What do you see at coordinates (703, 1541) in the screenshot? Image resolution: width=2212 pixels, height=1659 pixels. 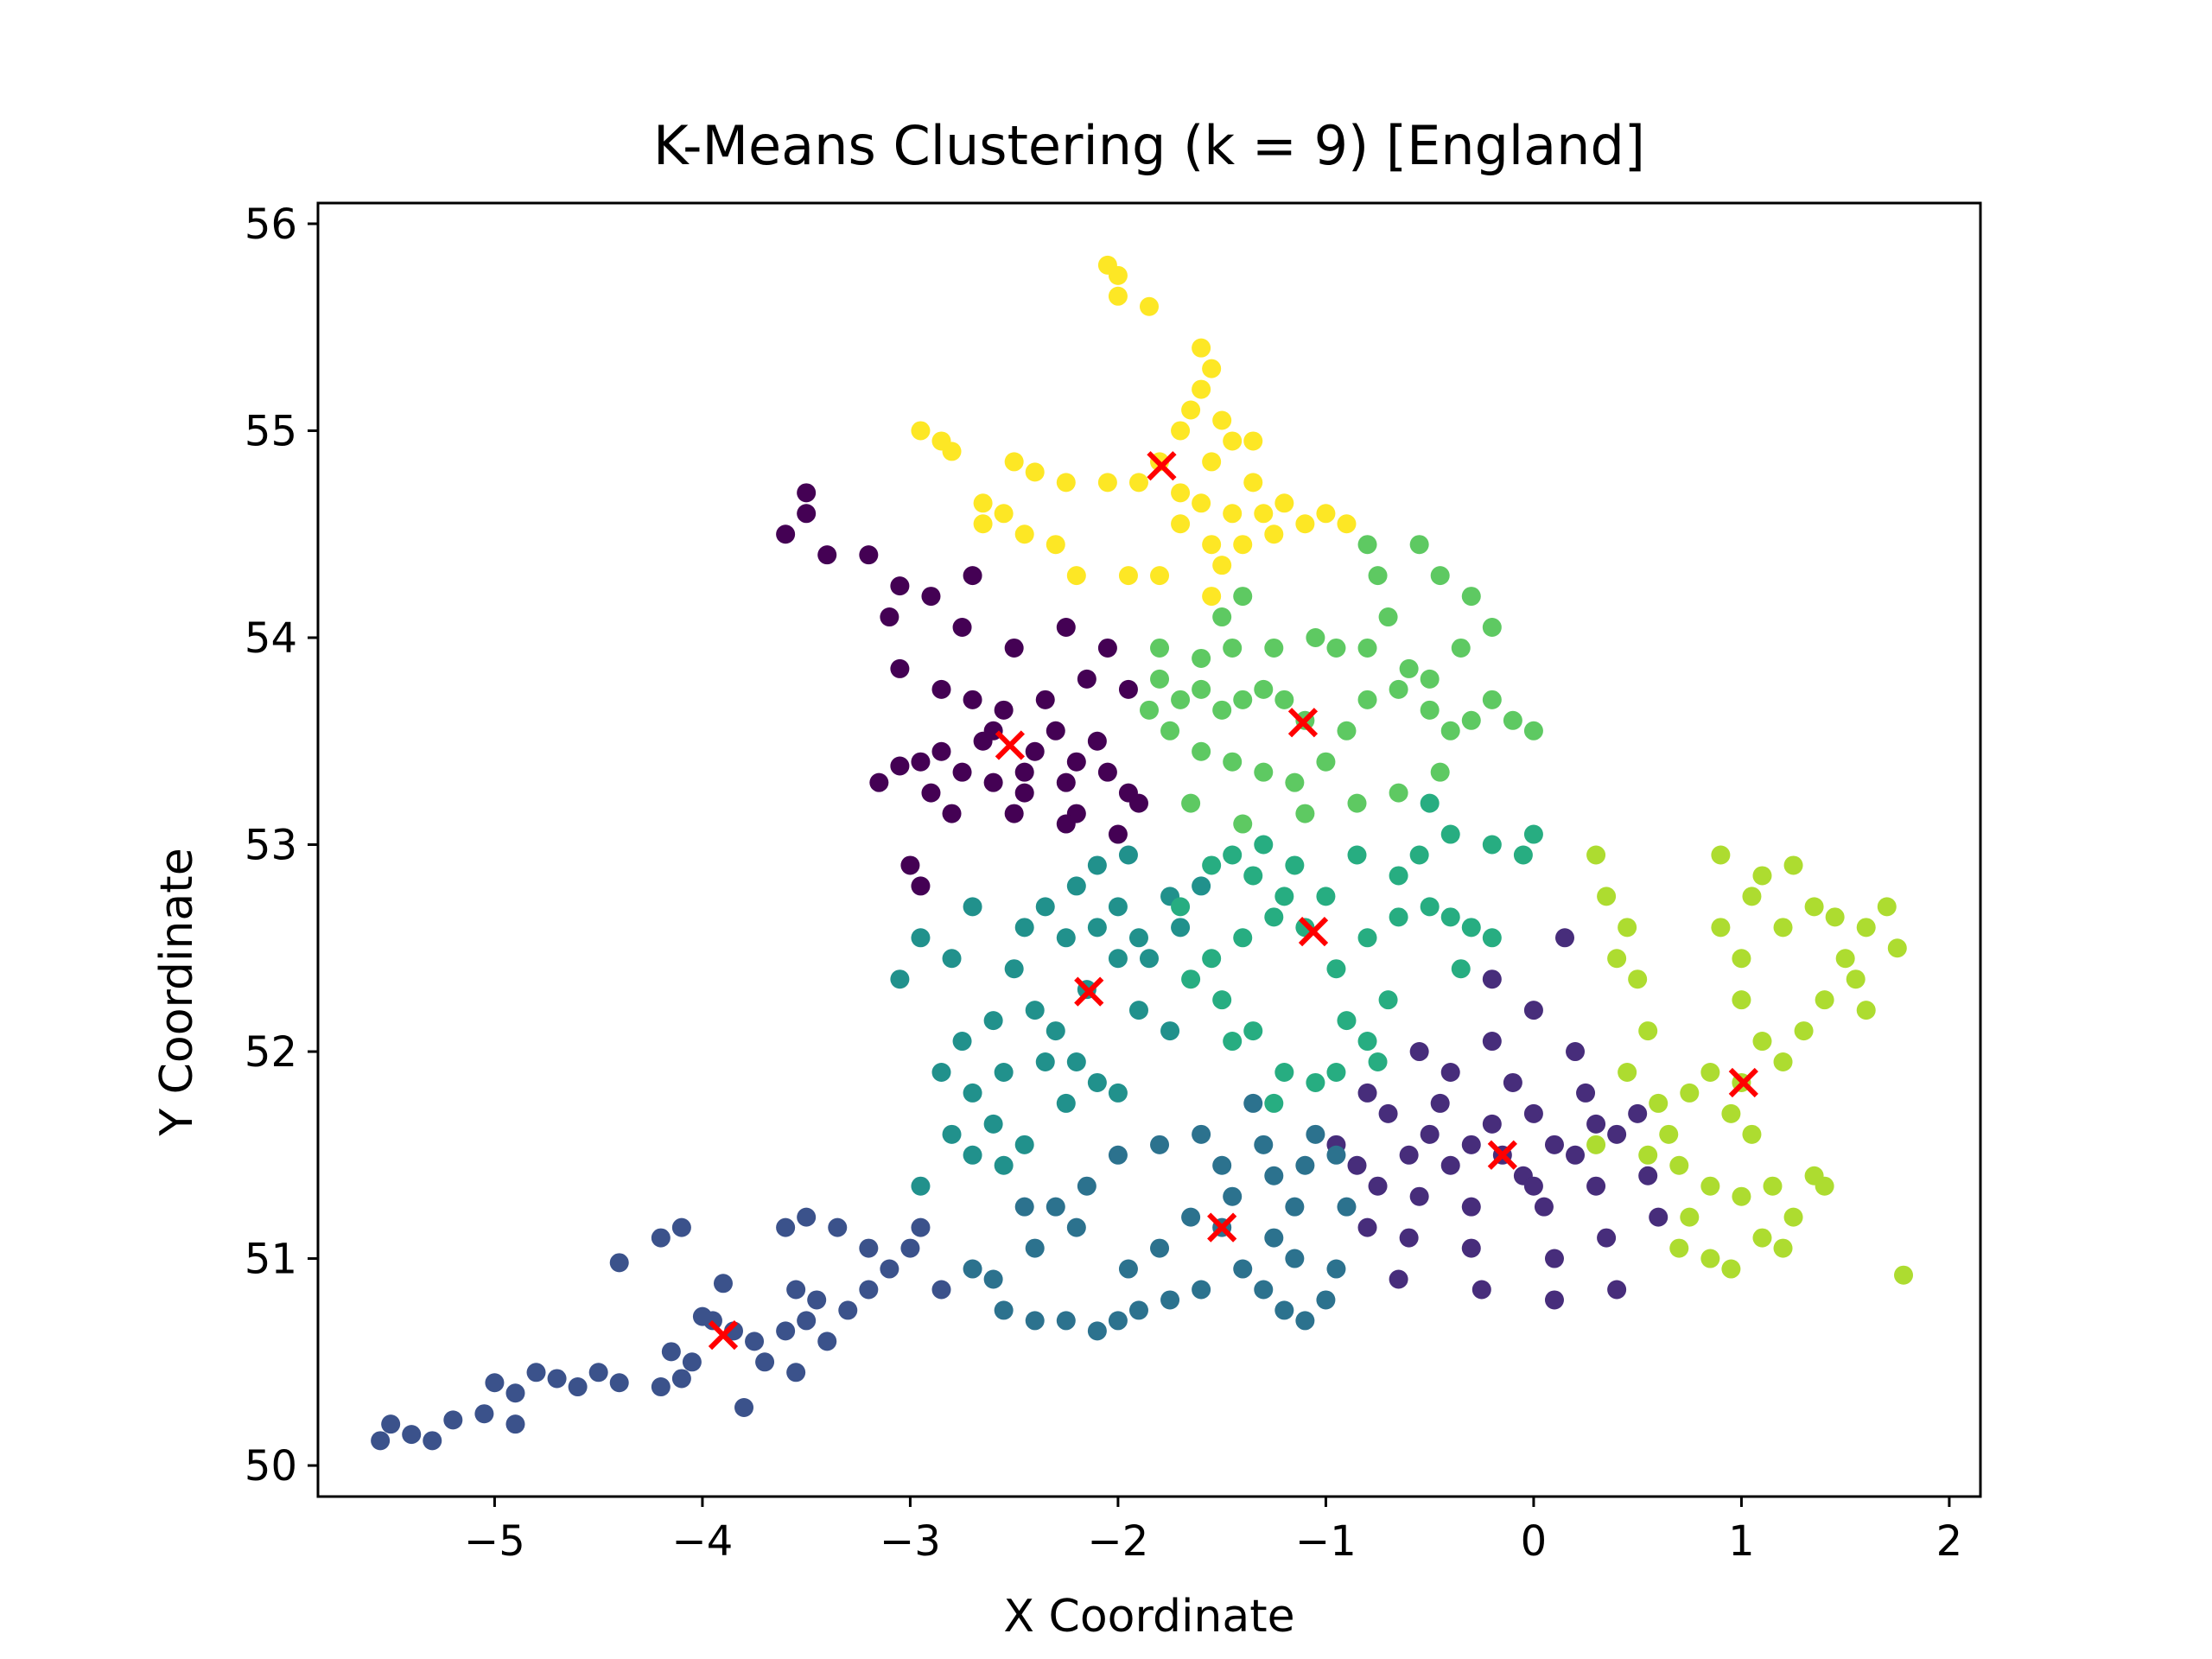 I see `x-tick-label: −4` at bounding box center [703, 1541].